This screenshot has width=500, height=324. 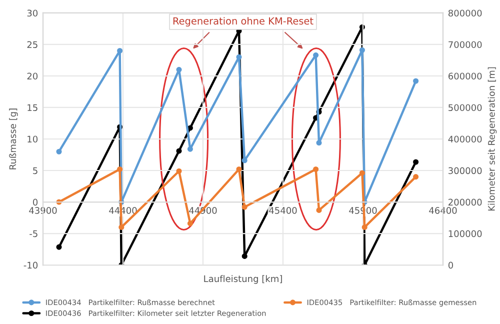 I want to click on y2-tick-label: 600000, so click(x=465, y=76).